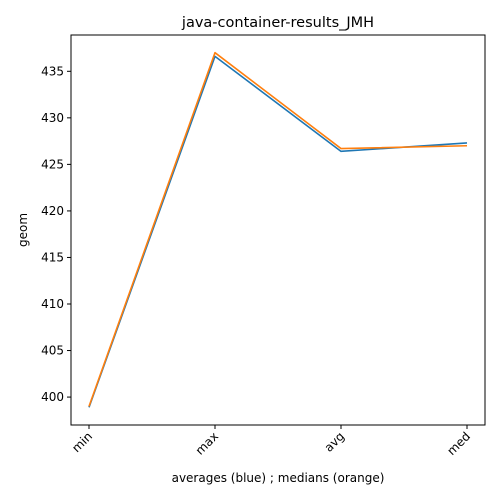 This screenshot has width=500, height=504. Describe the element at coordinates (458, 443) in the screenshot. I see `x-tick-label: med` at that location.